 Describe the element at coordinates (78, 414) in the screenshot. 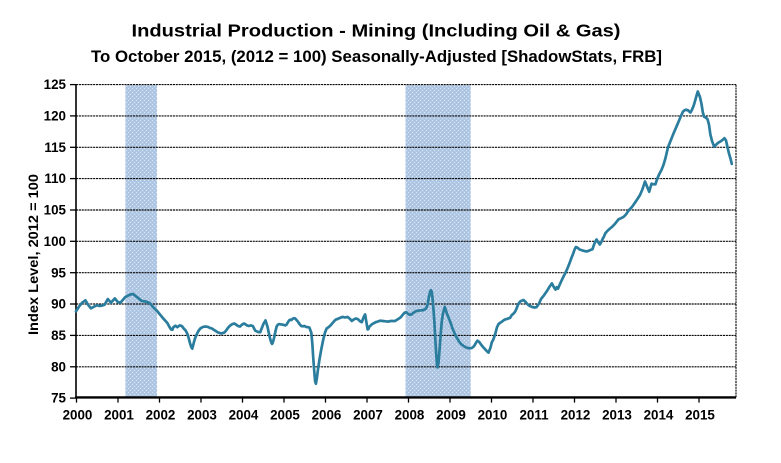

I see `svg-text: 2000` at that location.